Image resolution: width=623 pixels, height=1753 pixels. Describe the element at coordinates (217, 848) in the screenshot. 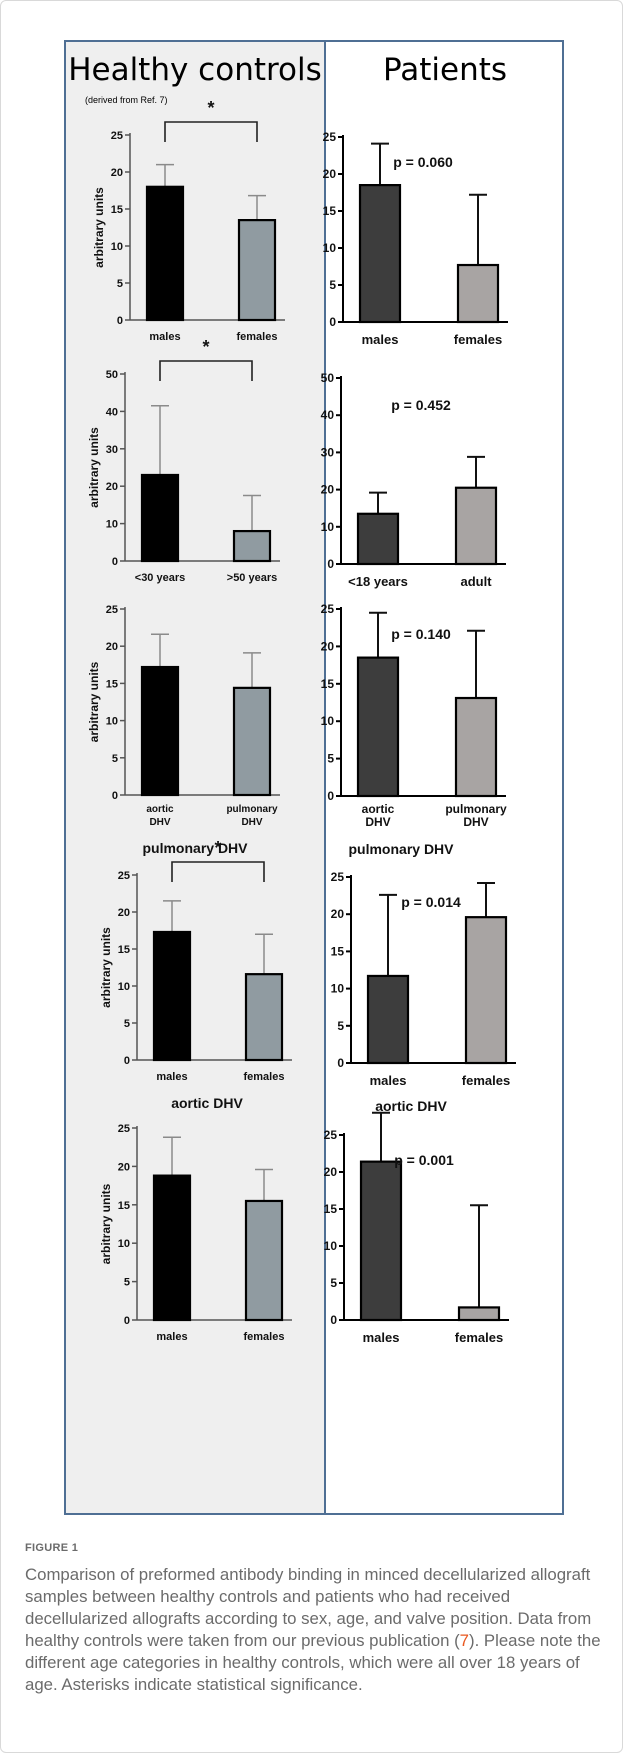

I see `significance-marker: *` at that location.